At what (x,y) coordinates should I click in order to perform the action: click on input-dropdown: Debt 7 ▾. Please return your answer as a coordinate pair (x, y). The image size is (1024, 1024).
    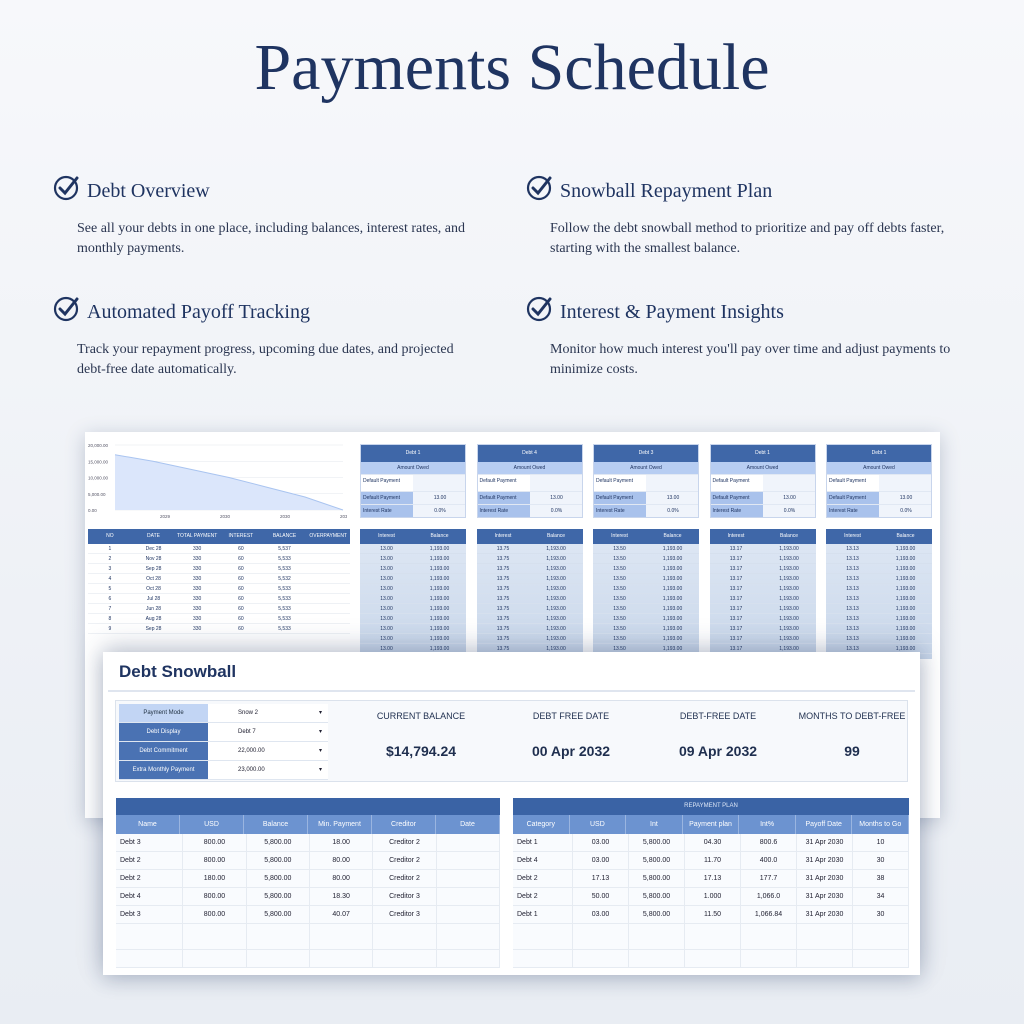
    Looking at the image, I should click on (268, 732).